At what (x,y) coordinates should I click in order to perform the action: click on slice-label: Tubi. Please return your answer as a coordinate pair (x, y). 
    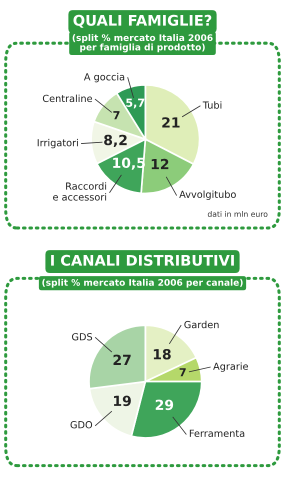
    Looking at the image, I should click on (212, 105).